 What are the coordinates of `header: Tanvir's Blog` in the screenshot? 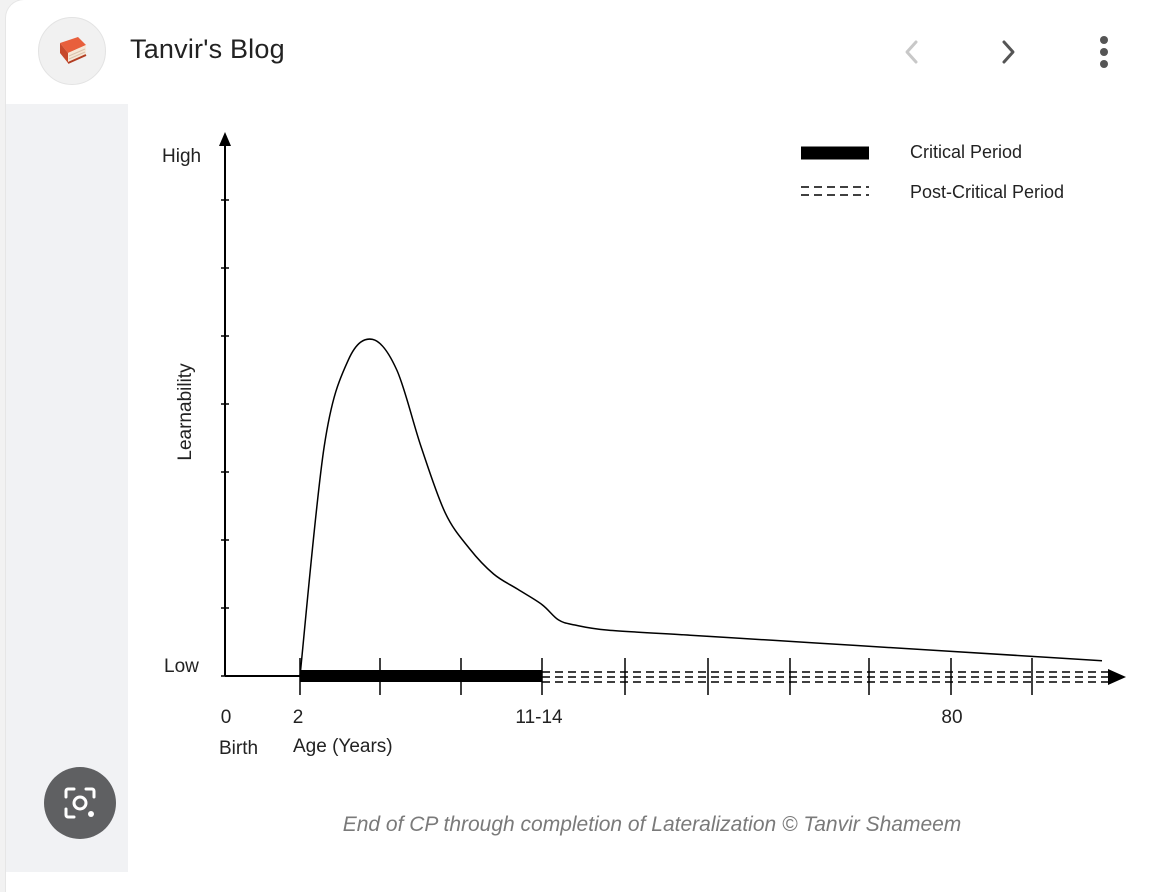 It's located at (583, 52).